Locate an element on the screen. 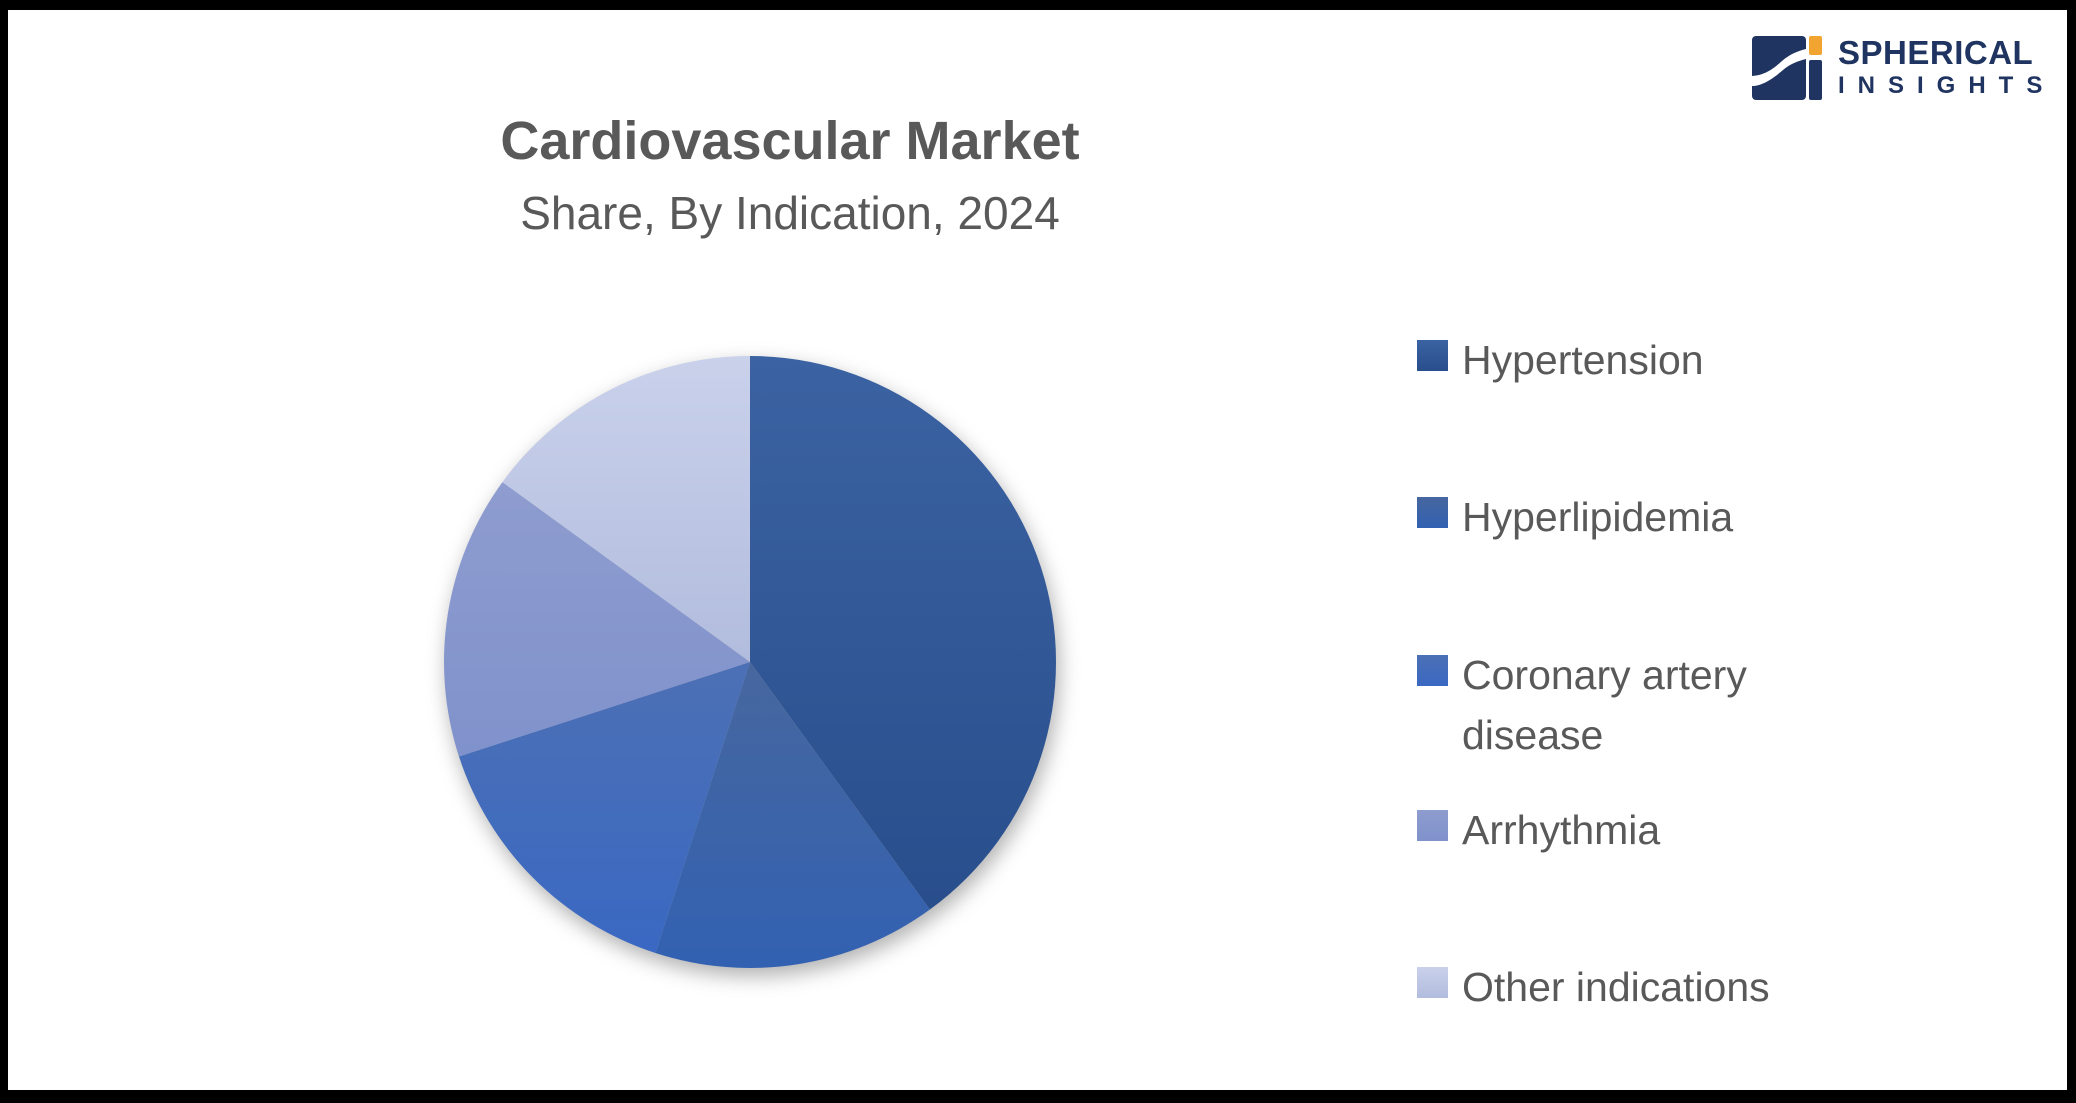 This screenshot has height=1103, width=2076. logo-wordmark: SPHERICAL INSIGHTS is located at coordinates (1946, 67).